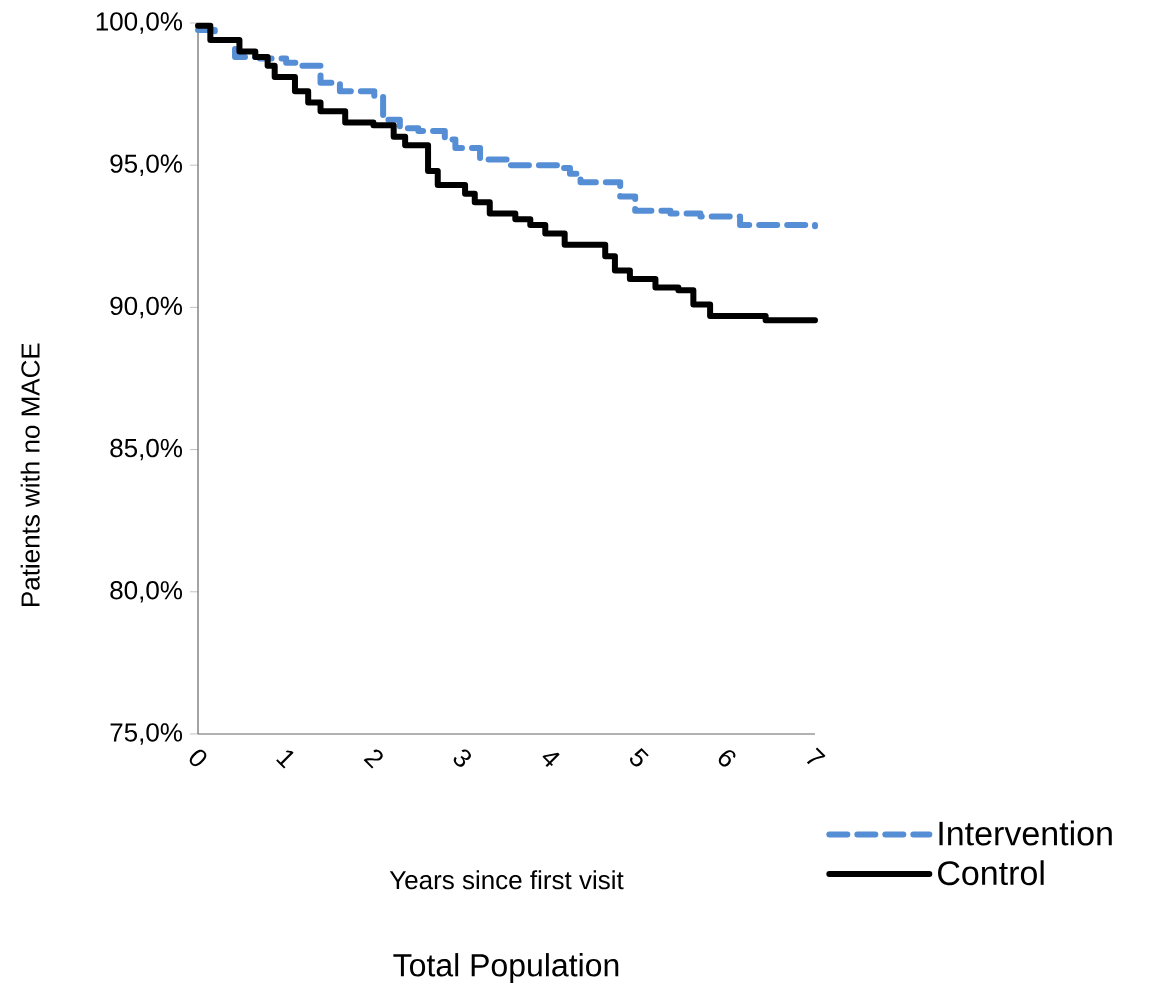 Image resolution: width=1161 pixels, height=1000 pixels. I want to click on y-tick-label: 90,0%, so click(146, 307).